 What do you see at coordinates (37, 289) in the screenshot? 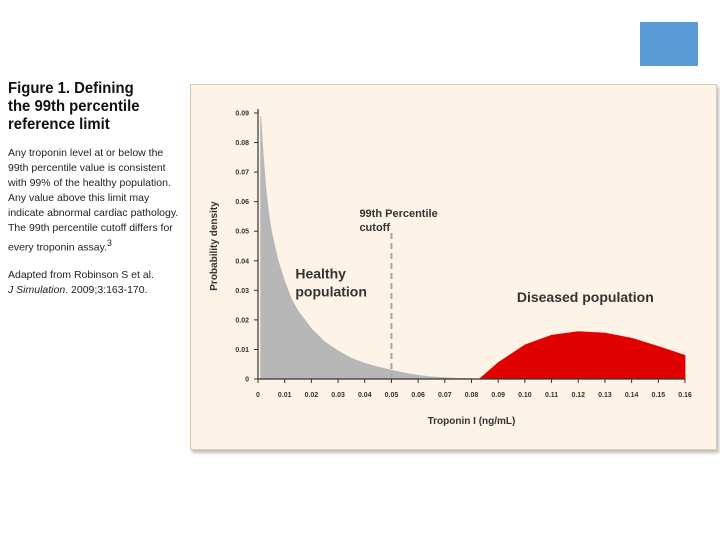
I see `reference-journal: J Simulation` at bounding box center [37, 289].